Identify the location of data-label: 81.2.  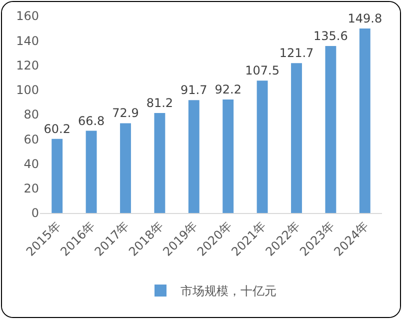
(160, 103).